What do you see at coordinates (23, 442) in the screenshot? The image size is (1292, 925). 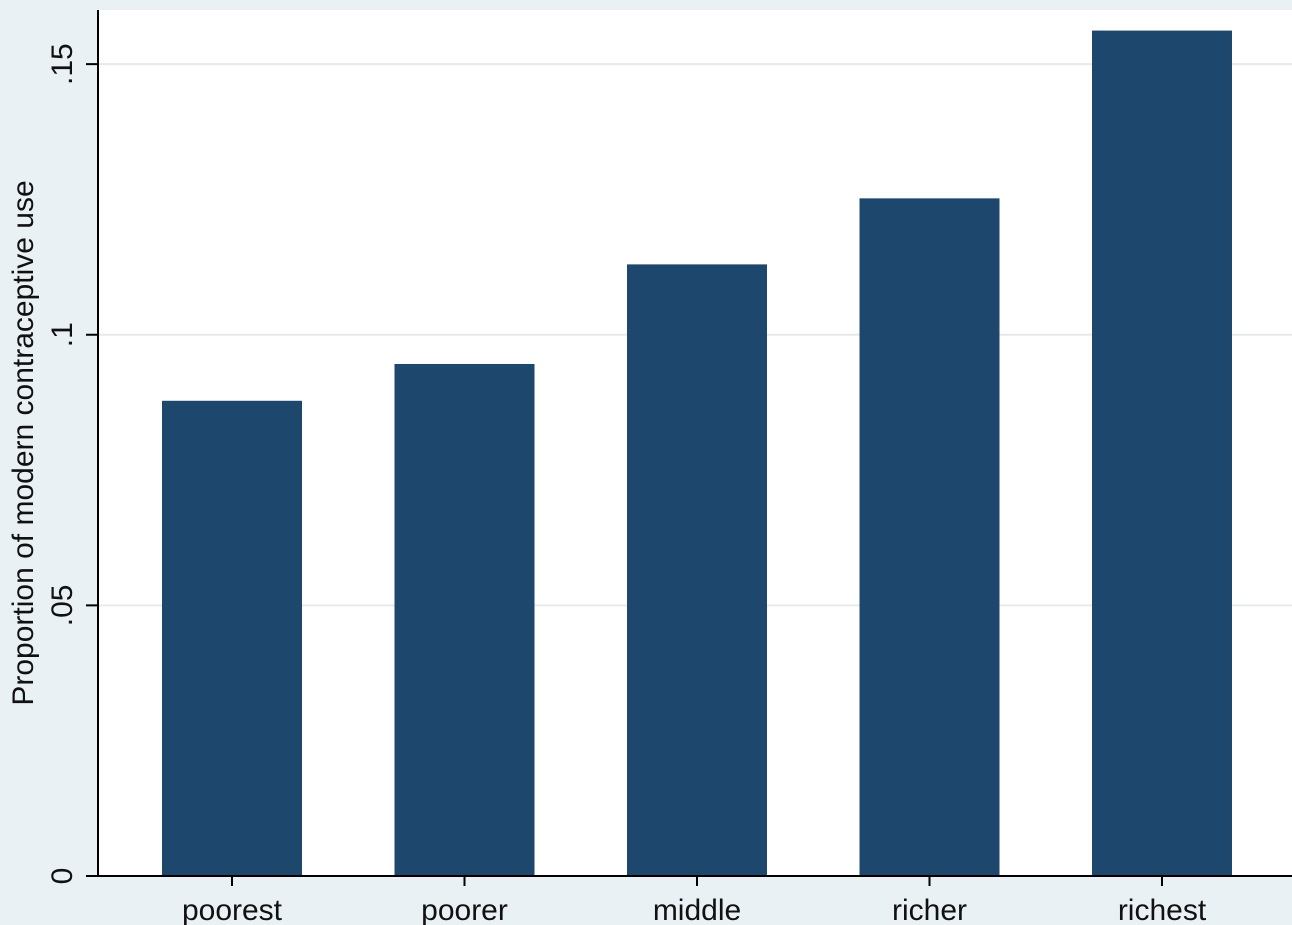 I see `y-axis-title: Proportion of modern contraceptive use` at bounding box center [23, 442].